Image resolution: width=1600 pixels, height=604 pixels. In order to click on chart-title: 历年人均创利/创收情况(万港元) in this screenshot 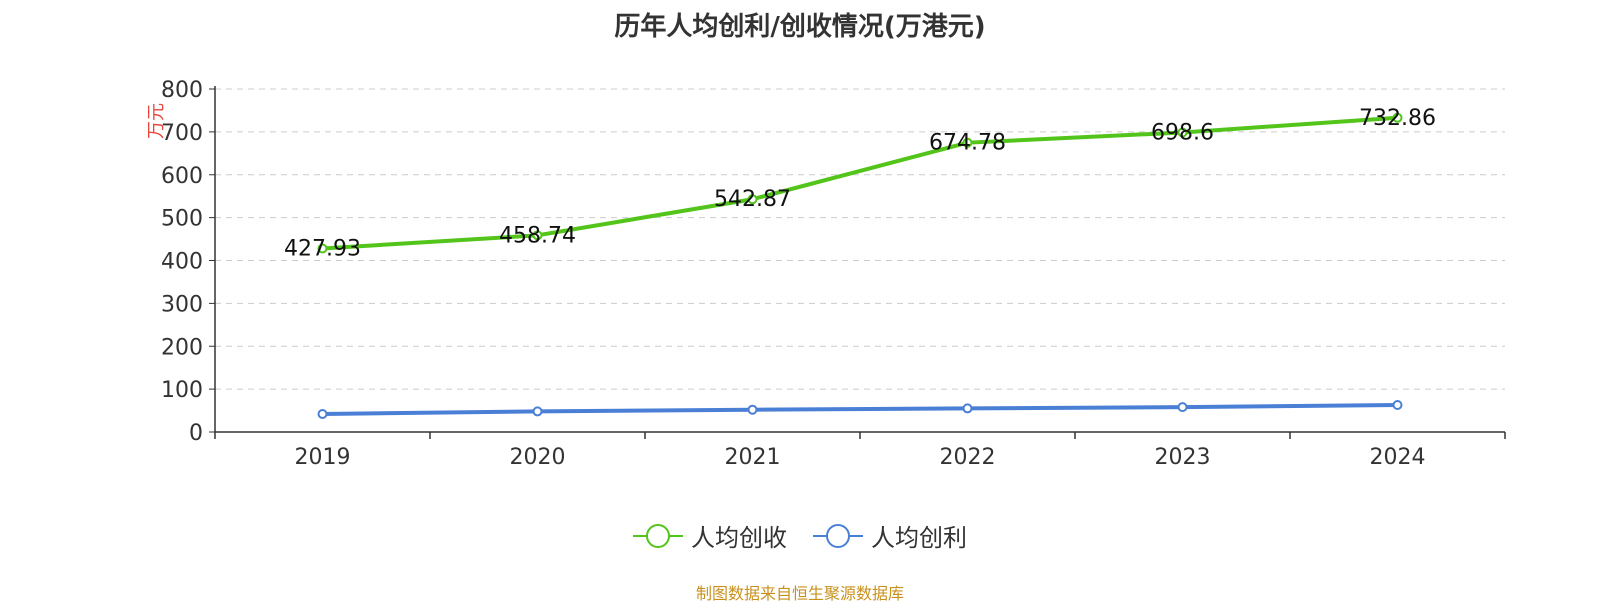, I will do `click(800, 27)`.